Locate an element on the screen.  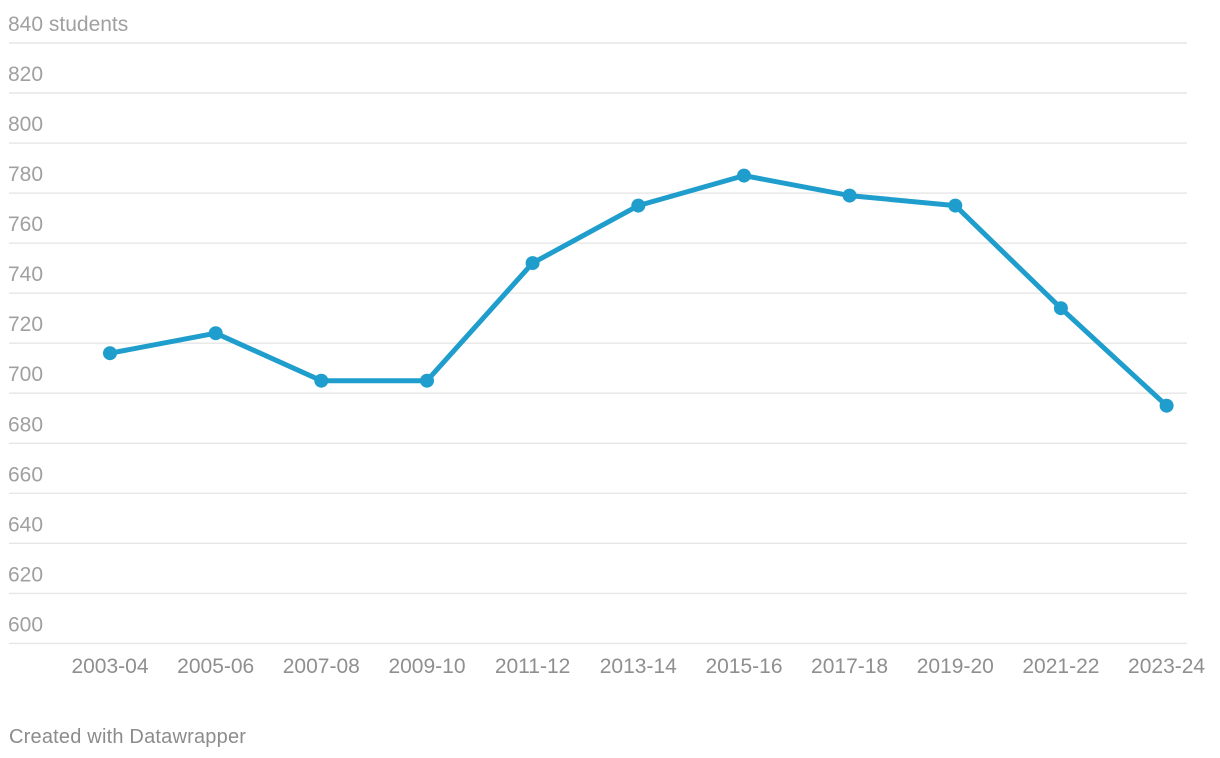
attribution-text: Created with Datawrapper is located at coordinates (128, 737).